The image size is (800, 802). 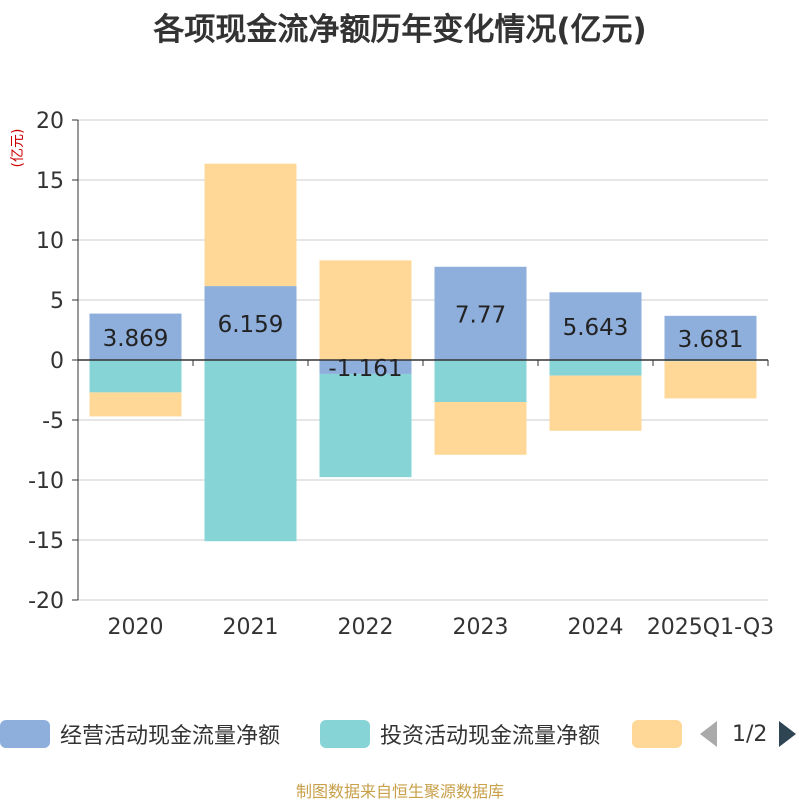 I want to click on legend-pager: 1/2, so click(x=748, y=734).